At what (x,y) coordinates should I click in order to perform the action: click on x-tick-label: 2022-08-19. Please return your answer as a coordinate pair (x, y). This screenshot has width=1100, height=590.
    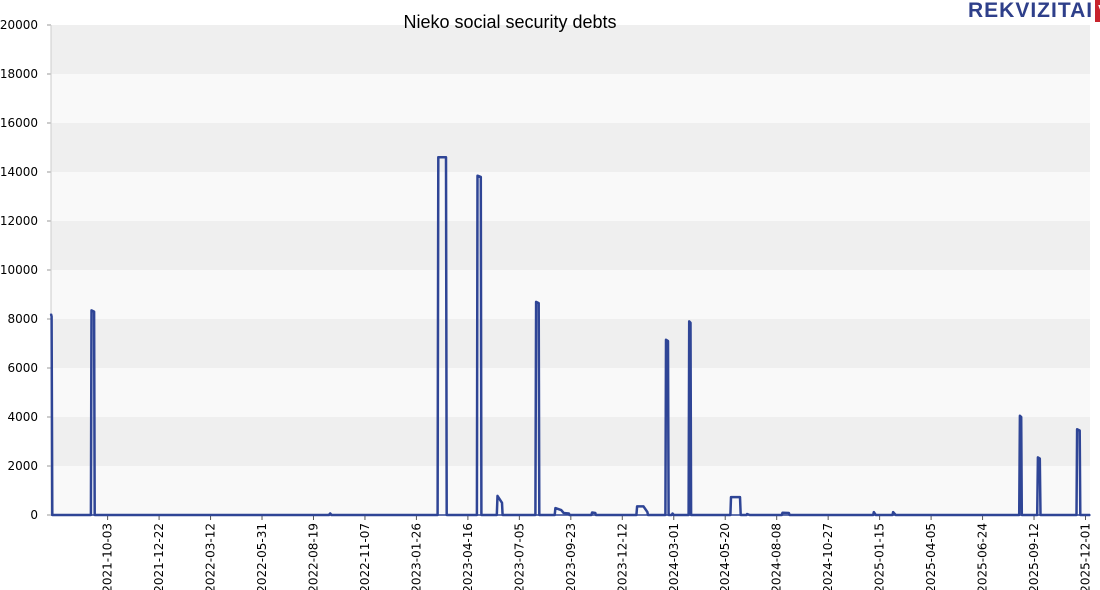
    Looking at the image, I should click on (313, 556).